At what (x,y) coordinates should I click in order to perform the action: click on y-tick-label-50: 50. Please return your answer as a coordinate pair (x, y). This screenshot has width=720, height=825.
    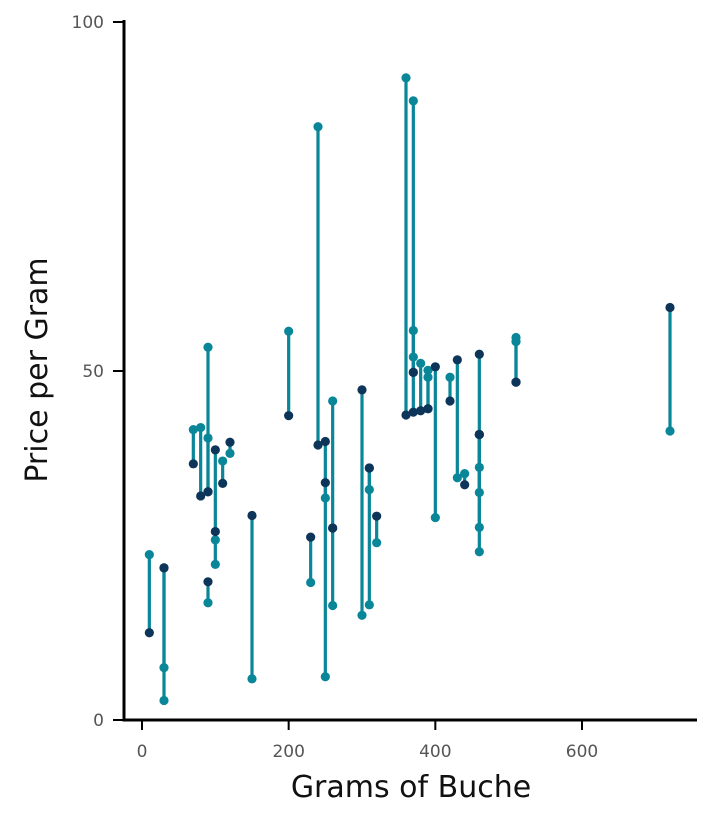
    Looking at the image, I should click on (93, 372).